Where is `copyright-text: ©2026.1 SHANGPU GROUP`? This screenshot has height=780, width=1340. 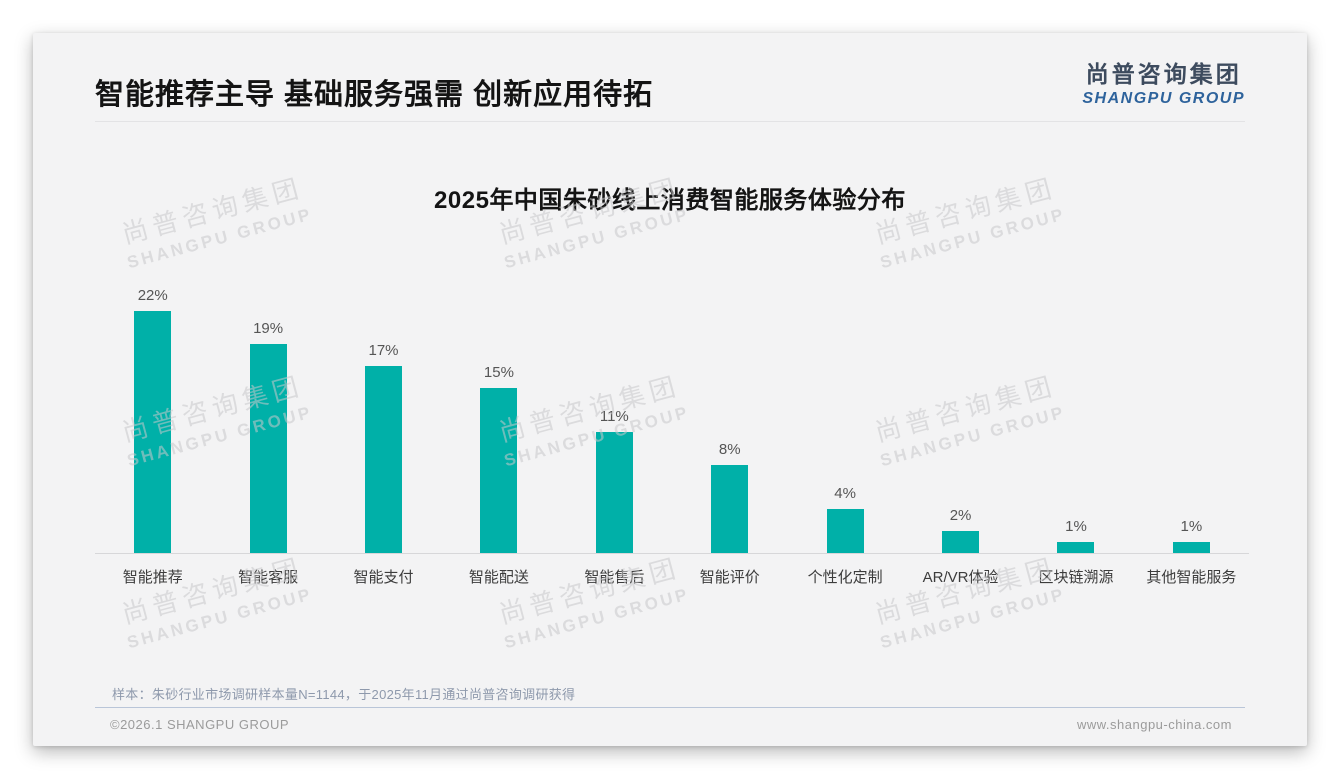
copyright-text: ©2026.1 SHANGPU GROUP is located at coordinates (200, 724).